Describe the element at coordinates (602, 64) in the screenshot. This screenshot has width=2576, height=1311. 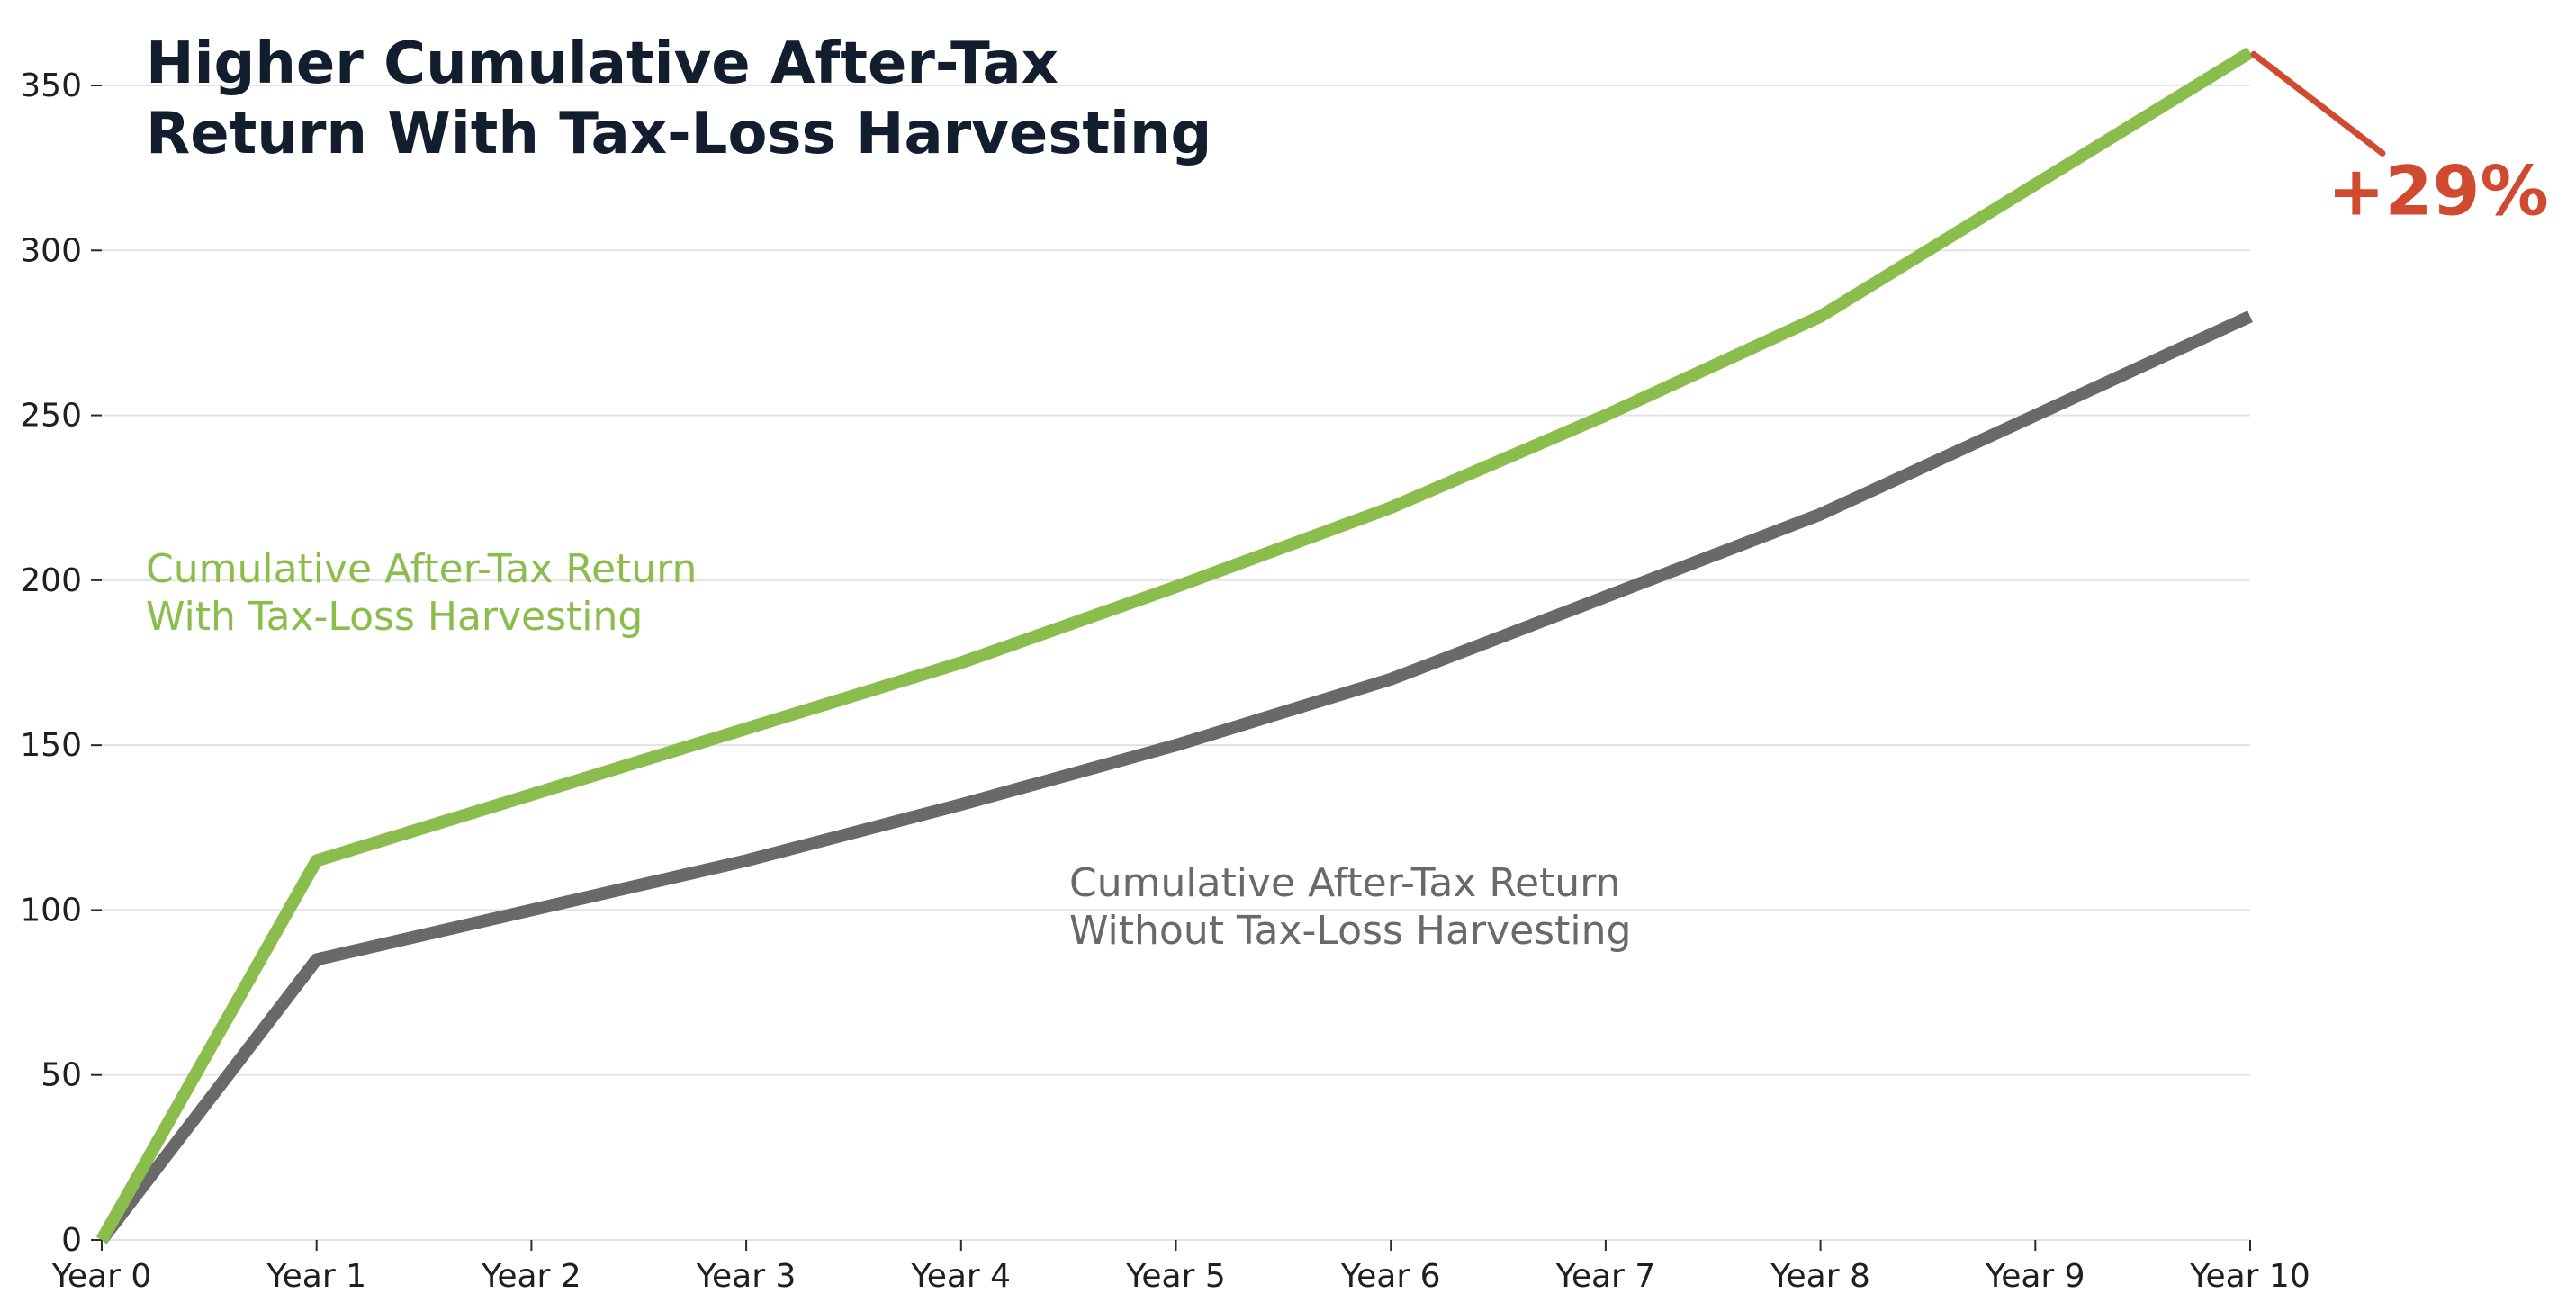
I see `chart-title-line: Higher Cumulative After-Tax` at that location.